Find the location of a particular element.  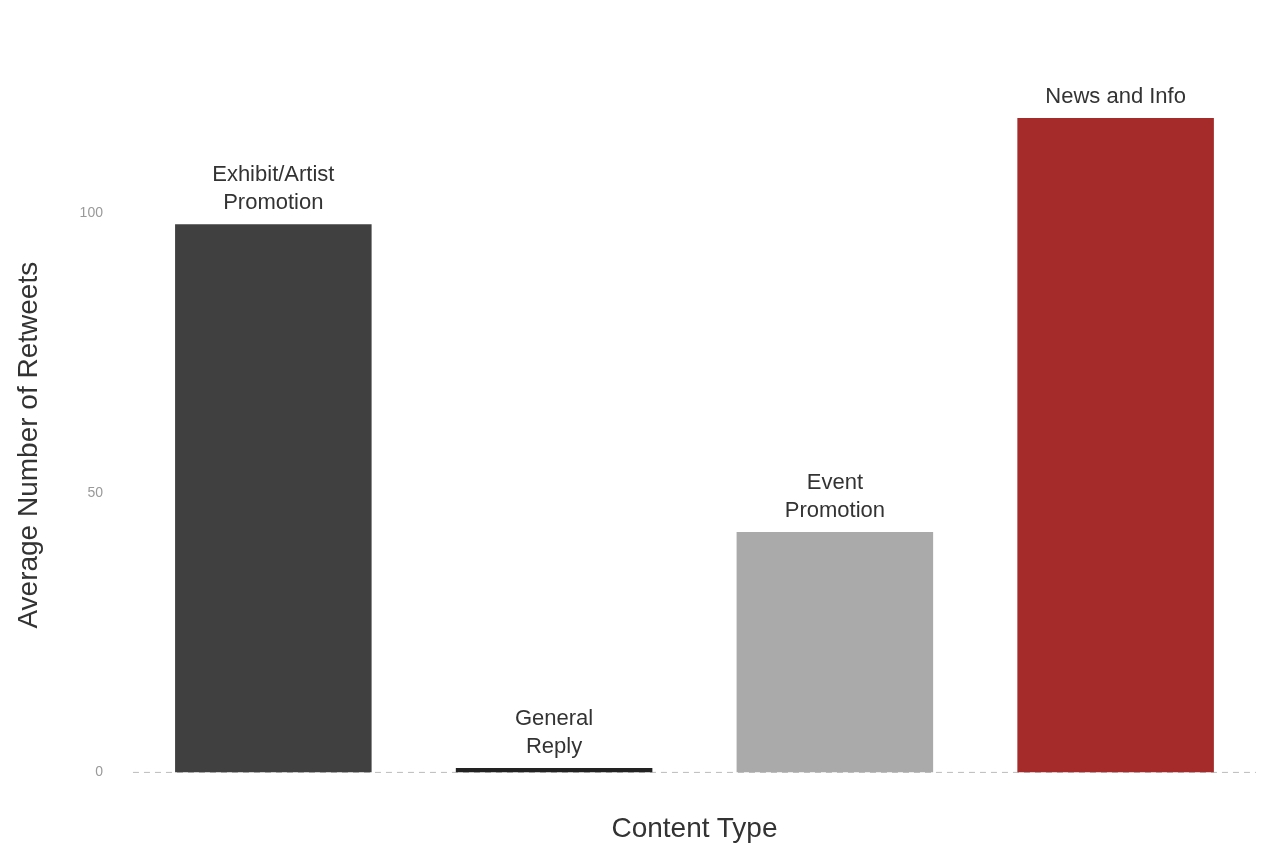

y-axis-title: Average Number of Retweets is located at coordinates (27, 445).